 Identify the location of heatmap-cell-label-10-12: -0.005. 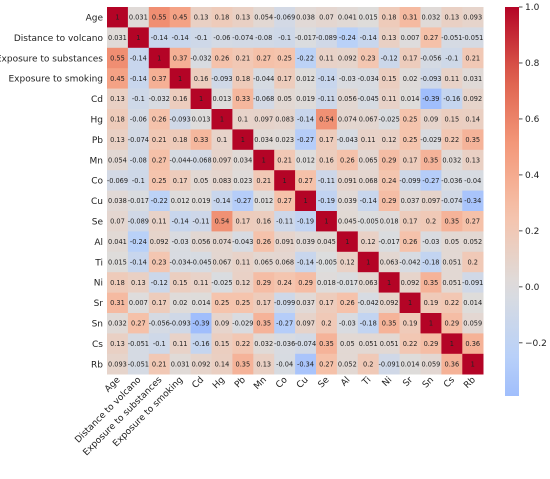
(368, 222).